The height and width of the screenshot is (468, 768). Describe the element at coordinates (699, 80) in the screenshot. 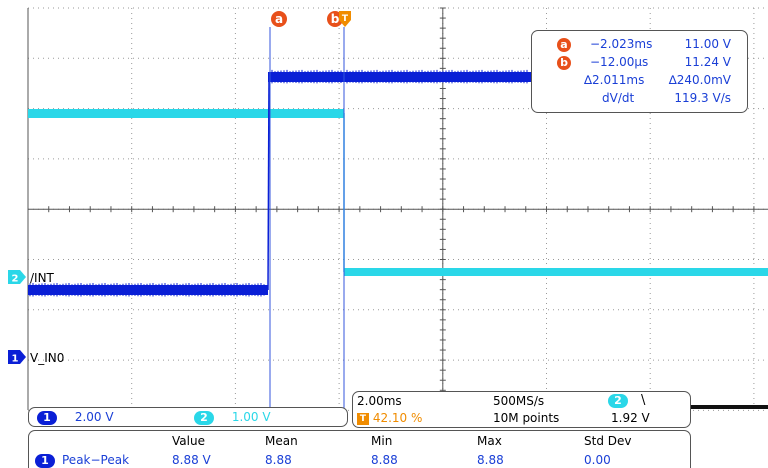

I see `cursor-delta-value: ∆240.0mV` at that location.